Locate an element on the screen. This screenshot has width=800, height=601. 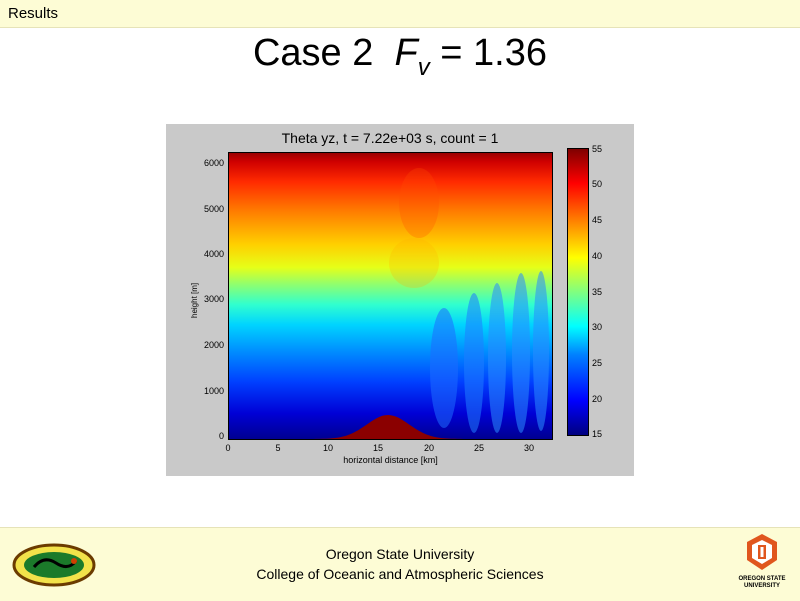
section-label: Results is located at coordinates (33, 13).